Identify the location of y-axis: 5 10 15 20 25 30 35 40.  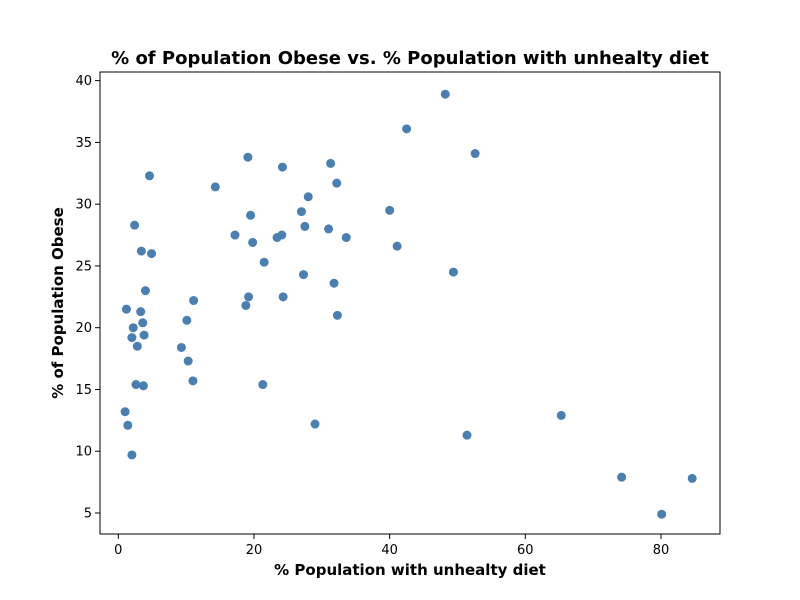
(87, 298).